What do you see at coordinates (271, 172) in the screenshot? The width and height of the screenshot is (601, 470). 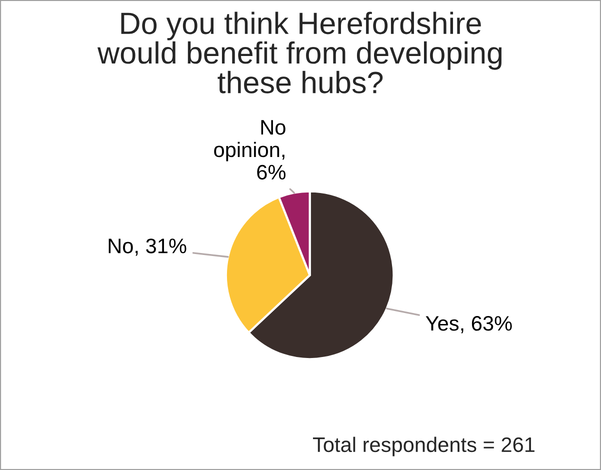 I see `text: 6%` at bounding box center [271, 172].